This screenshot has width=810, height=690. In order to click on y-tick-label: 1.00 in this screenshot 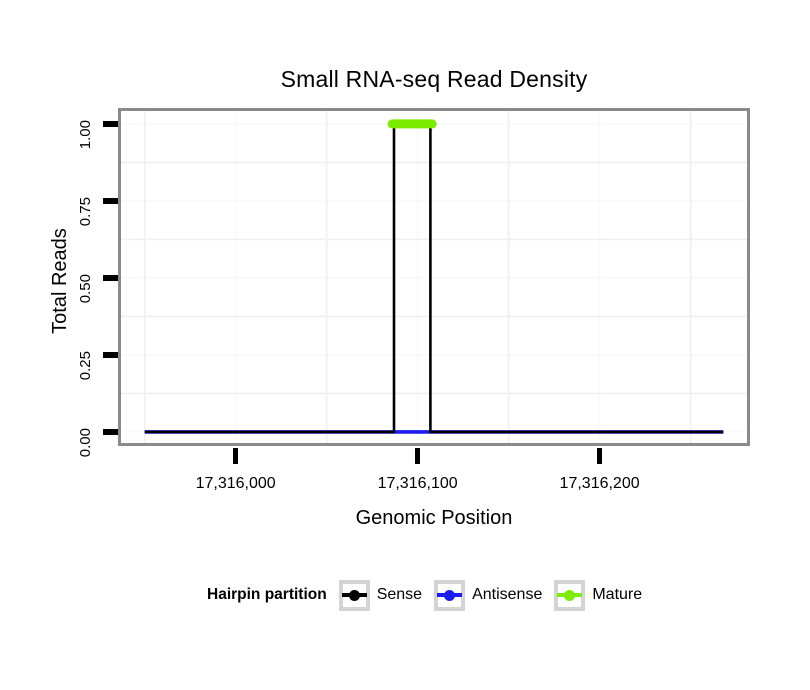, I will do `click(85, 134)`.